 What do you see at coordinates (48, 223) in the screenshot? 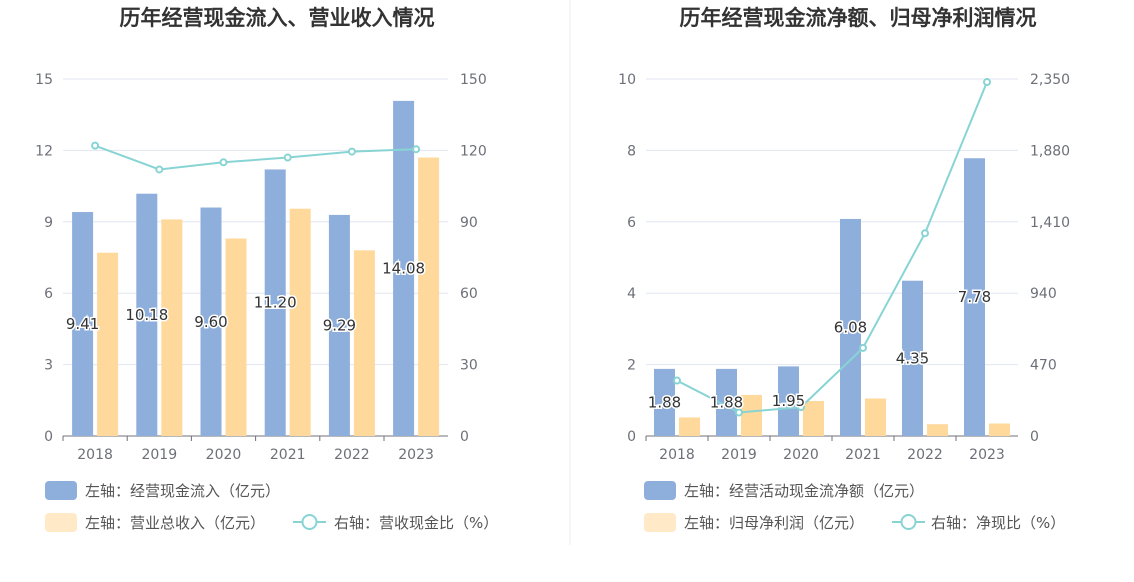
I see `y-left-tick-label: 9` at bounding box center [48, 223].